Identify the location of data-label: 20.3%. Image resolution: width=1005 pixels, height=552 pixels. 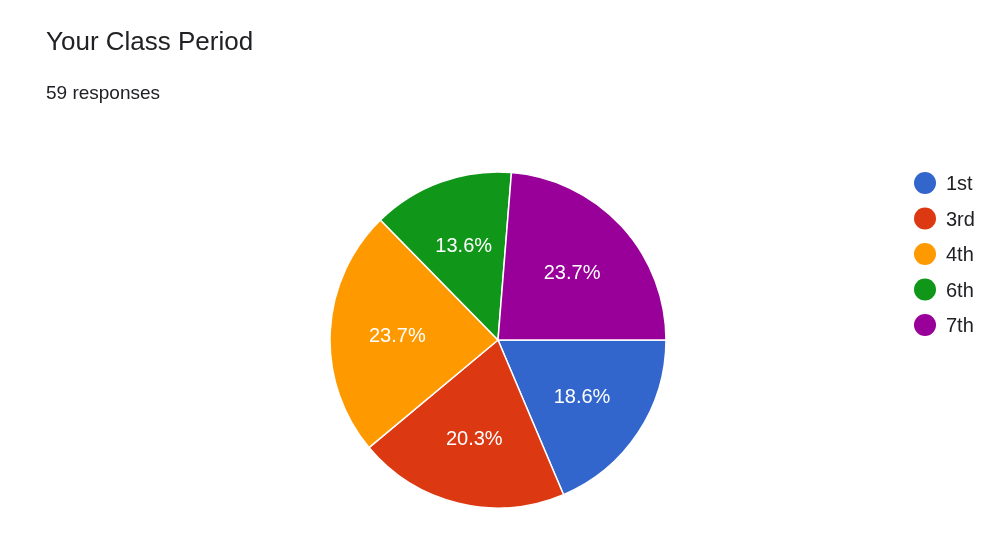
(474, 437).